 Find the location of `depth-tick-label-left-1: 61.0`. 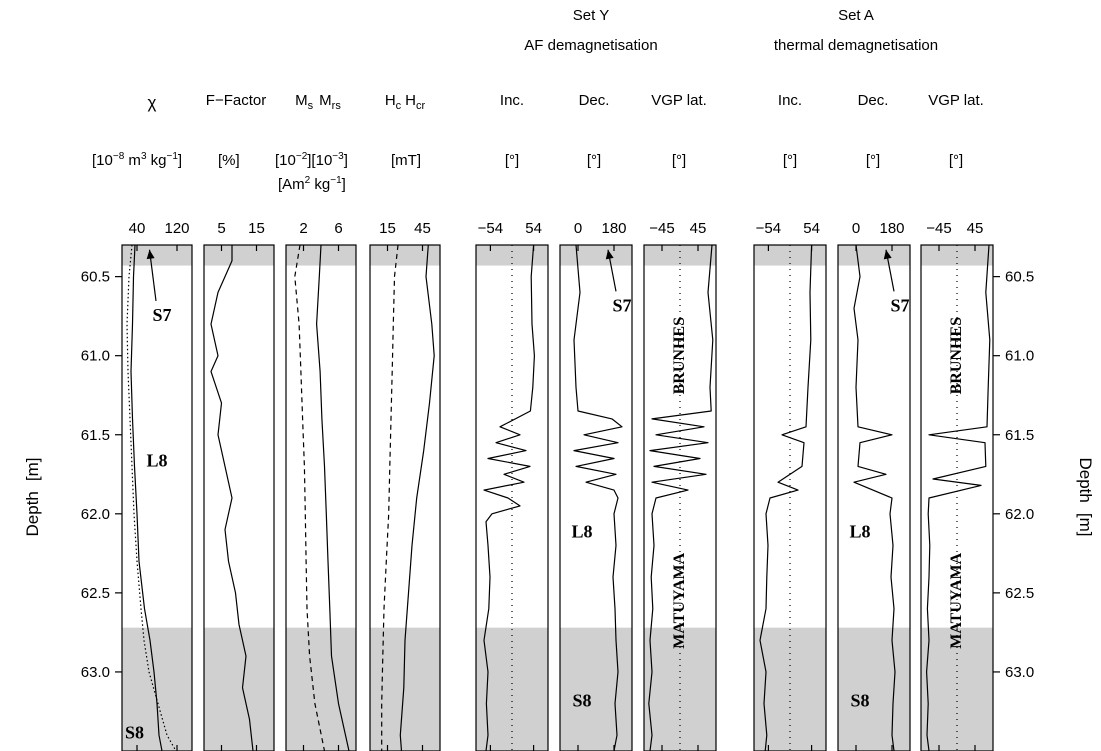

depth-tick-label-left-1: 61.0 is located at coordinates (95, 356).